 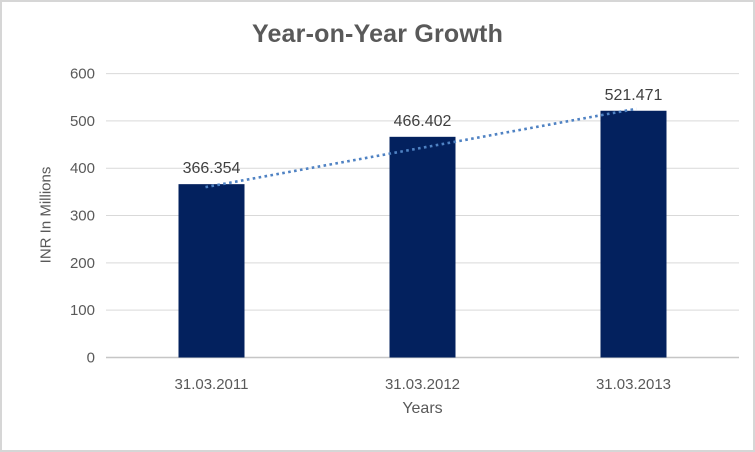 What do you see at coordinates (91, 358) in the screenshot?
I see `y-tick-label: 0` at bounding box center [91, 358].